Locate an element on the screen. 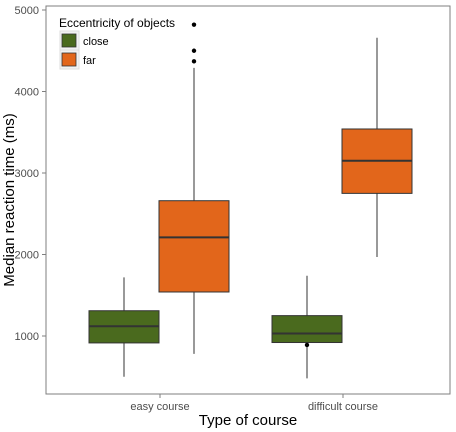 The width and height of the screenshot is (456, 432). y-axis: 1000 2000 3000 4000 5000 is located at coordinates (30, 174).